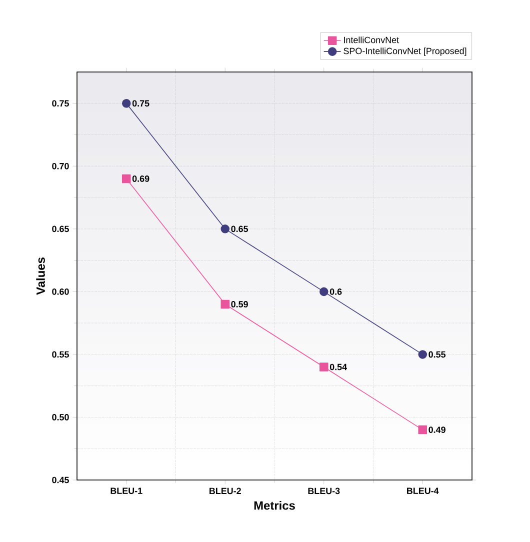  What do you see at coordinates (338, 367) in the screenshot?
I see `data-label: 0.54` at bounding box center [338, 367].